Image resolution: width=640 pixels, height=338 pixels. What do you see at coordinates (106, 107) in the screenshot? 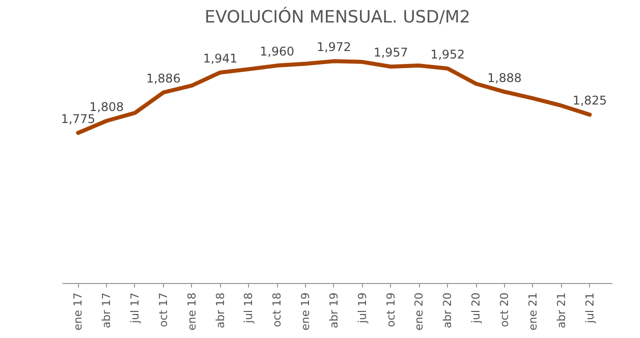
I see `data-label: 1,808` at bounding box center [106, 107].